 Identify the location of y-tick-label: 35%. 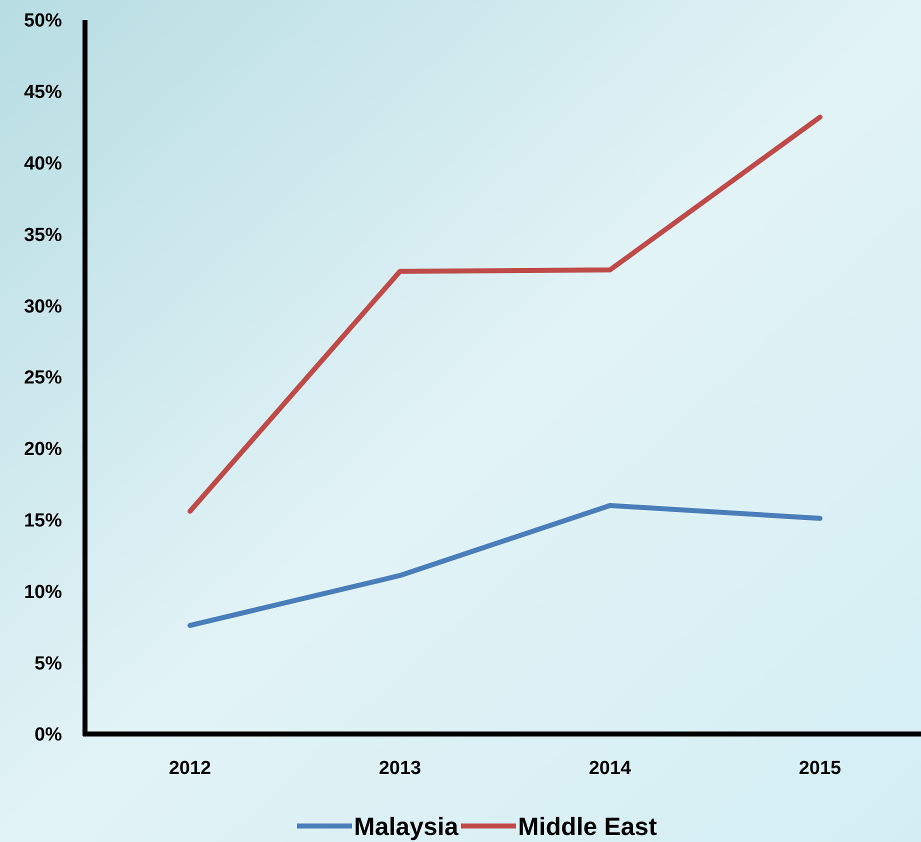
(43, 235).